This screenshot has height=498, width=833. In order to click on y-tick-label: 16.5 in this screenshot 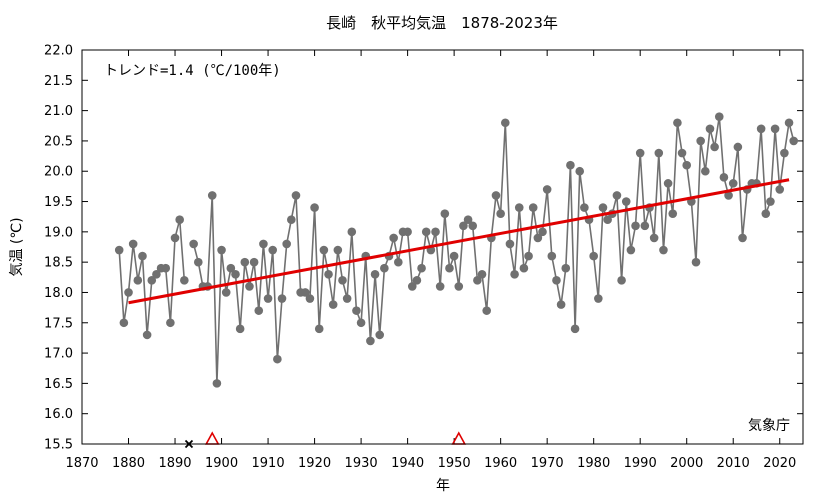, I will do `click(58, 384)`.